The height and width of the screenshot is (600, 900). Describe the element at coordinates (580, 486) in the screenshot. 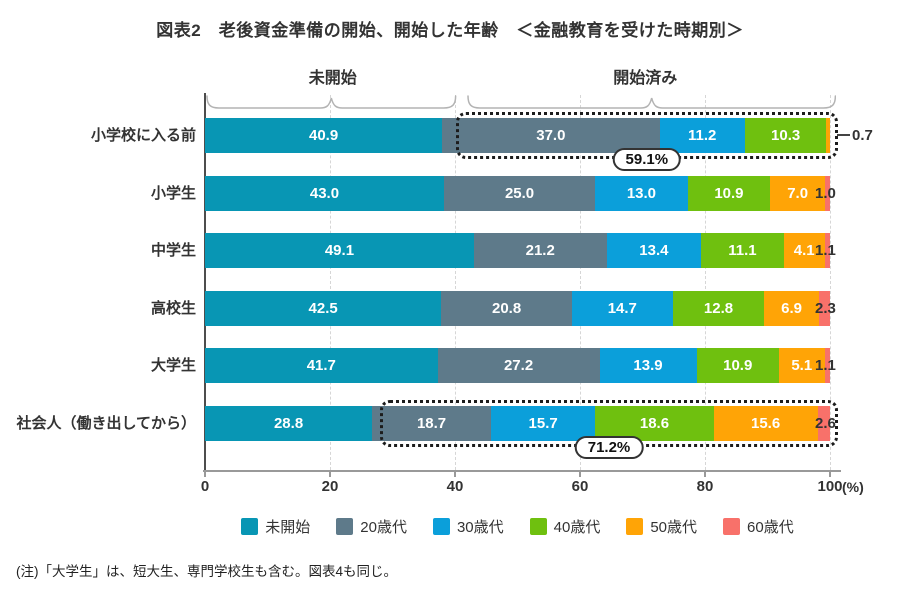

I see `x-tick-label-60: 60` at that location.